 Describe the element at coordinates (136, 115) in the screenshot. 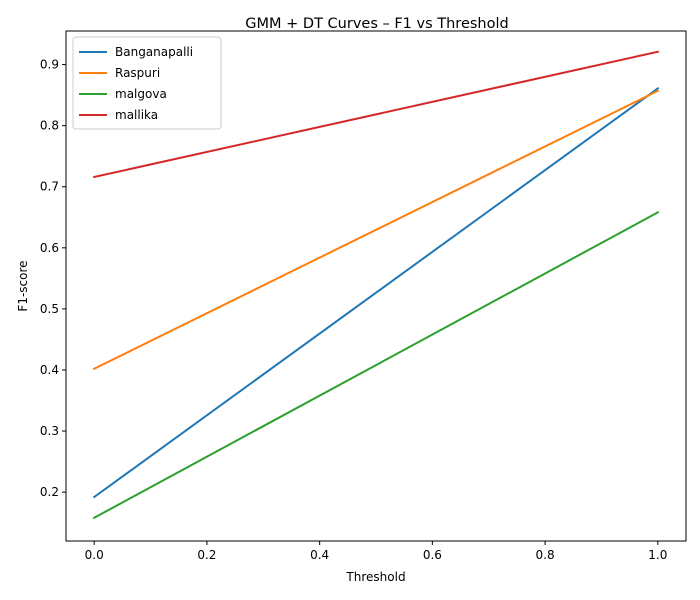

I see `legend-label: mallika` at that location.